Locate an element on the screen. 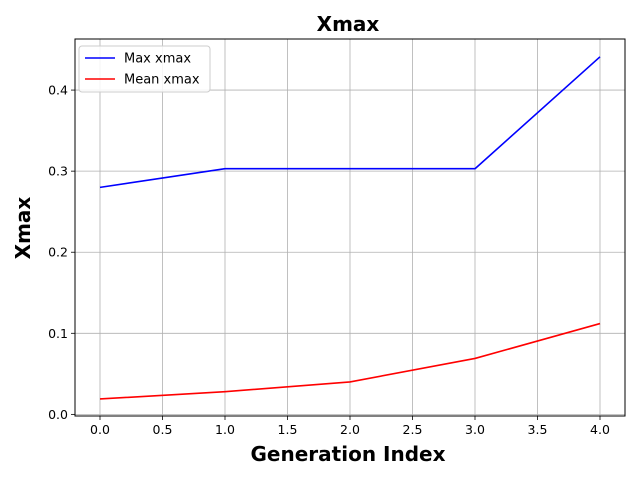  y-axis: 0.0 0.1 0.2 0.3 0.4 is located at coordinates (61, 252).